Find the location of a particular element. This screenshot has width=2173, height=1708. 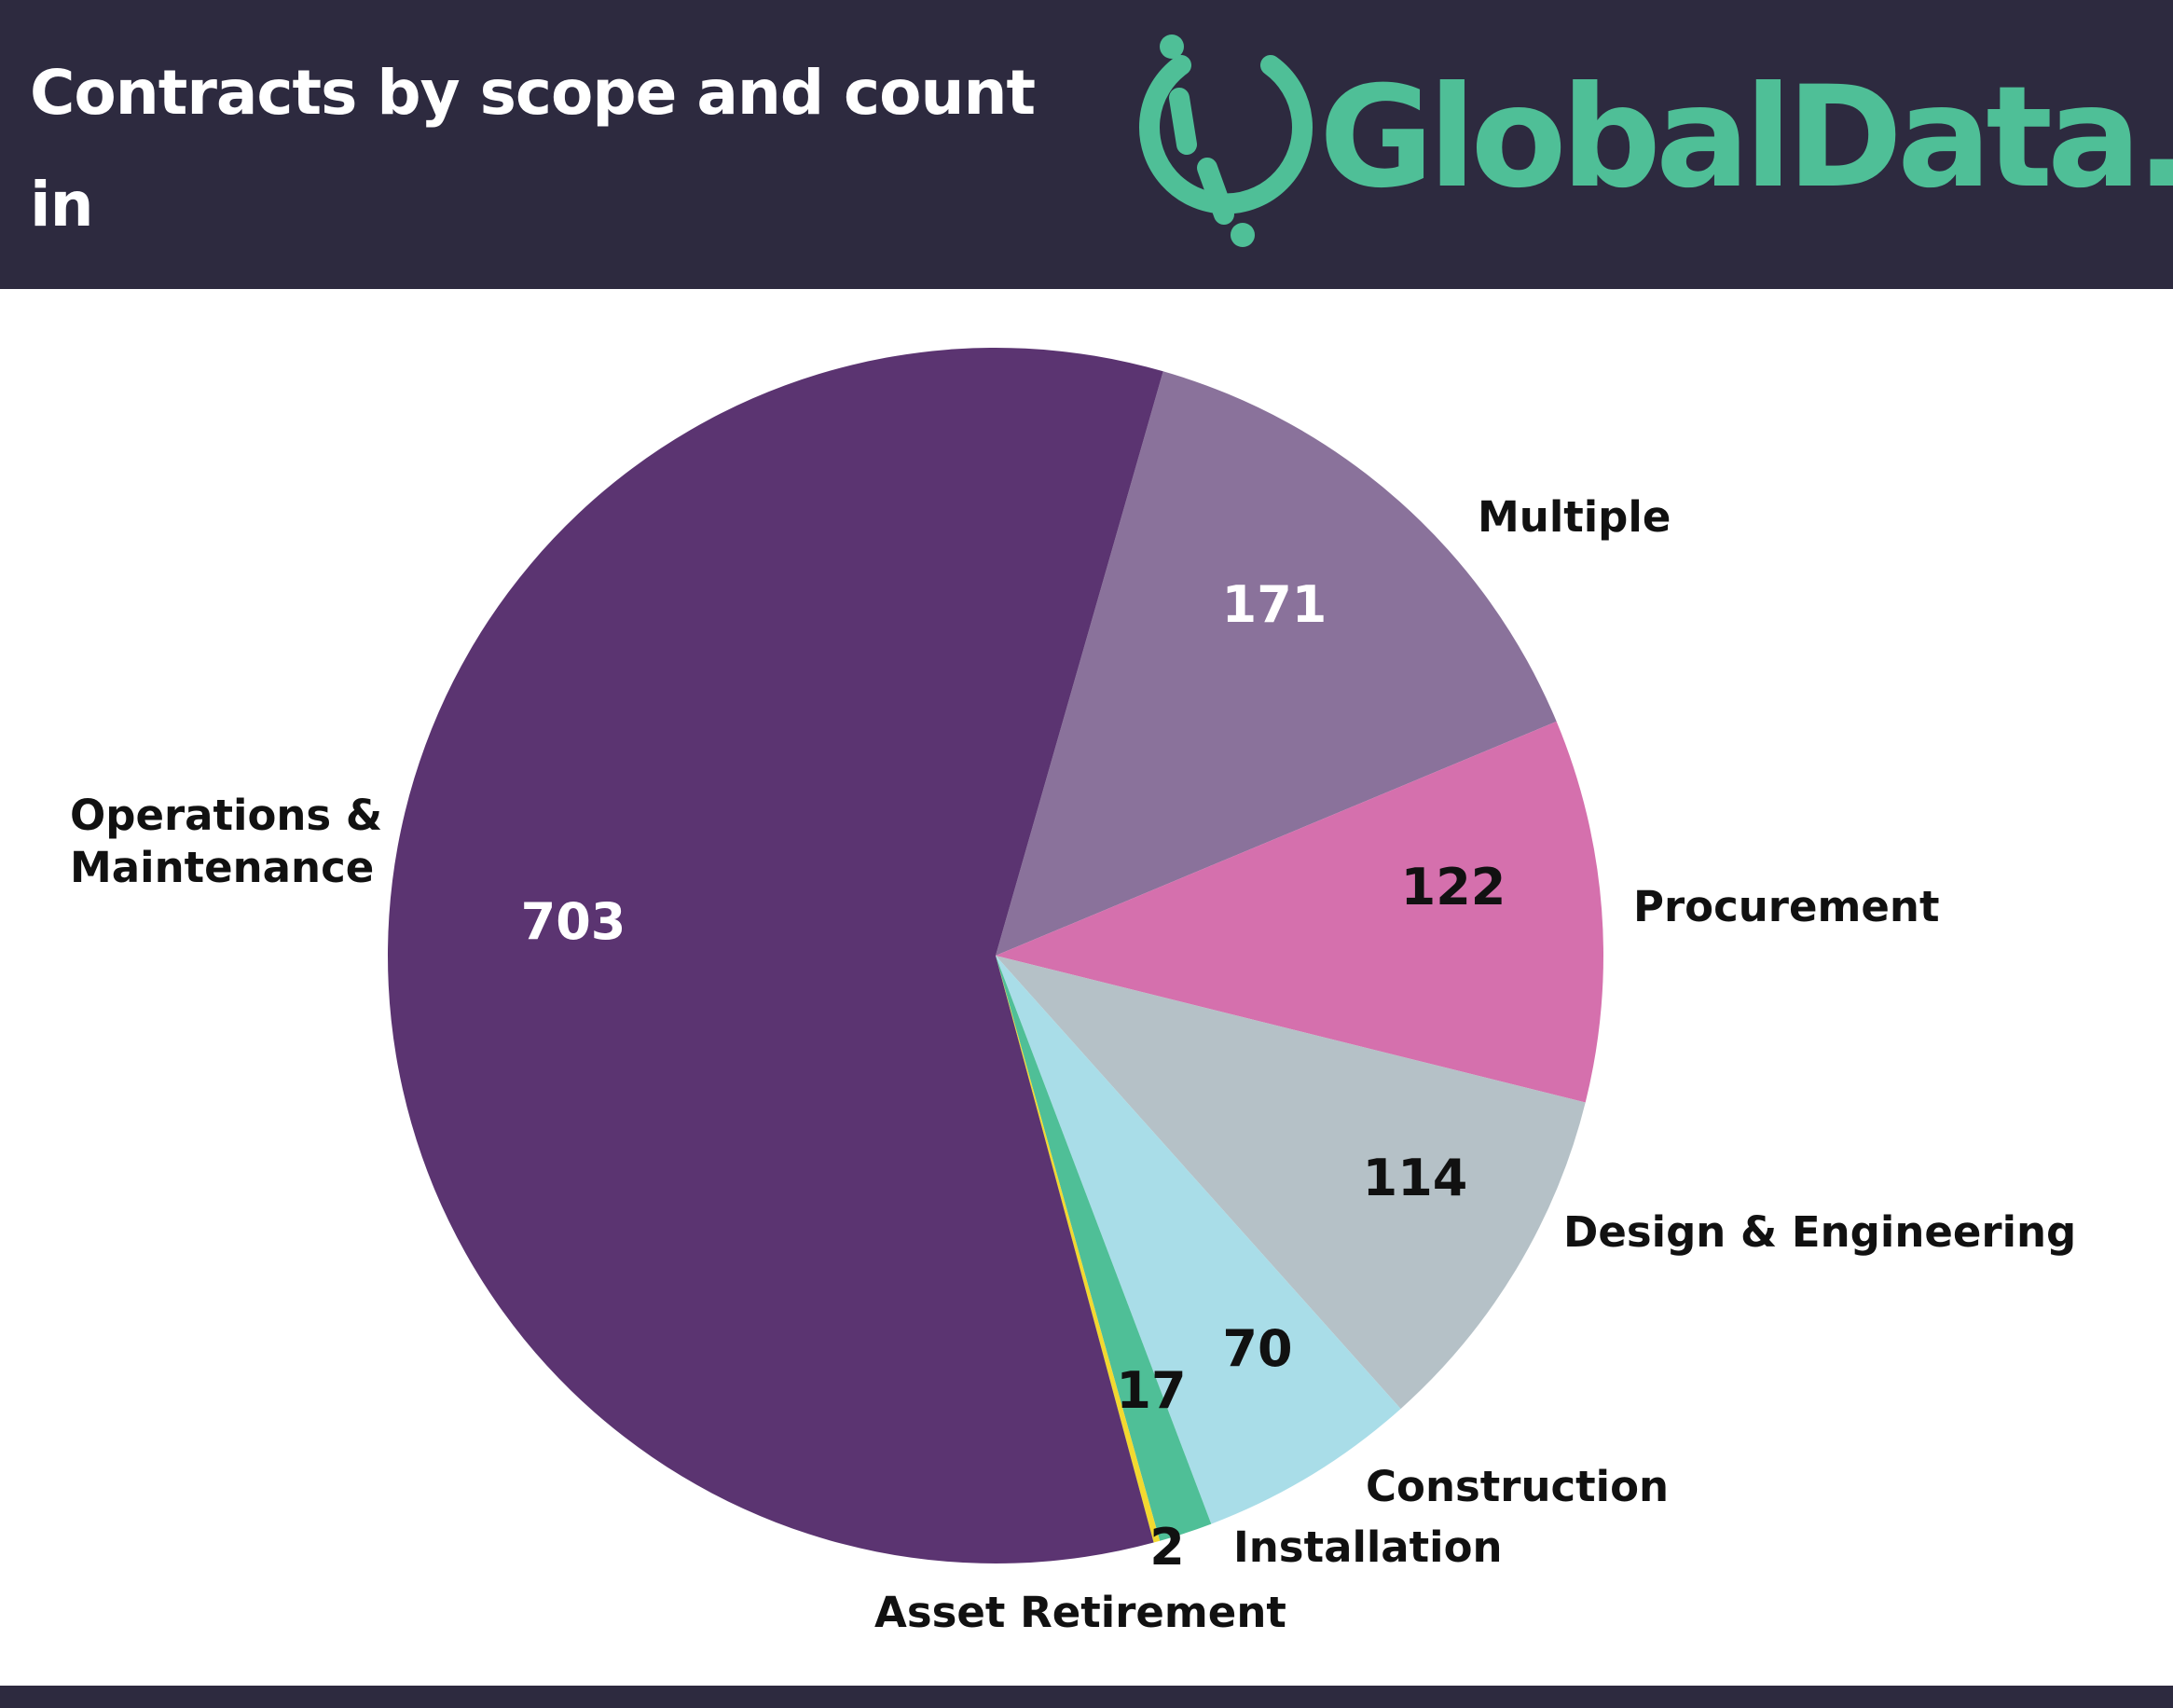

category-label-procurement: Procurement is located at coordinates (1786, 907).